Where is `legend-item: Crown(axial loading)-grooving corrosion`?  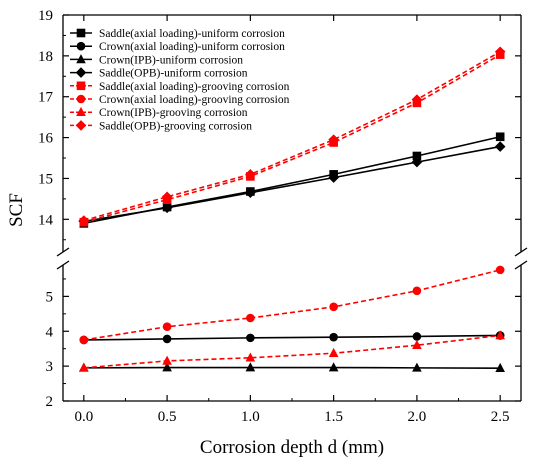 legend-item: Crown(axial loading)-grooving corrosion is located at coordinates (180, 100).